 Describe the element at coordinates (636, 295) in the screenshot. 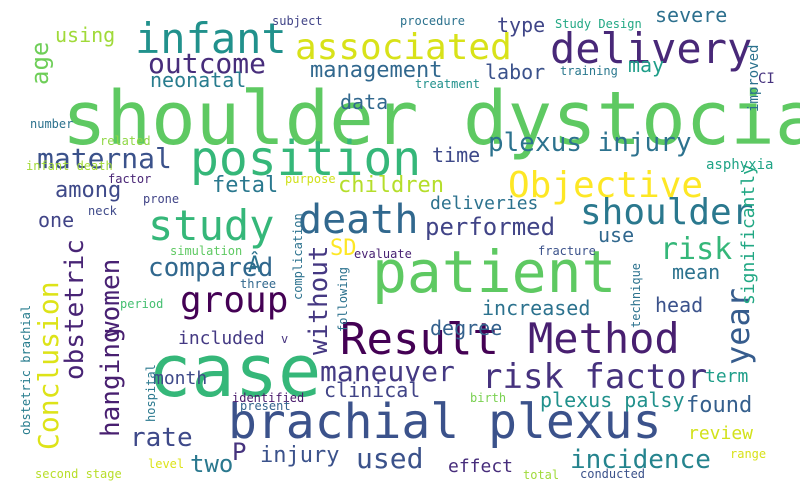

I see `word-technique: technique` at that location.